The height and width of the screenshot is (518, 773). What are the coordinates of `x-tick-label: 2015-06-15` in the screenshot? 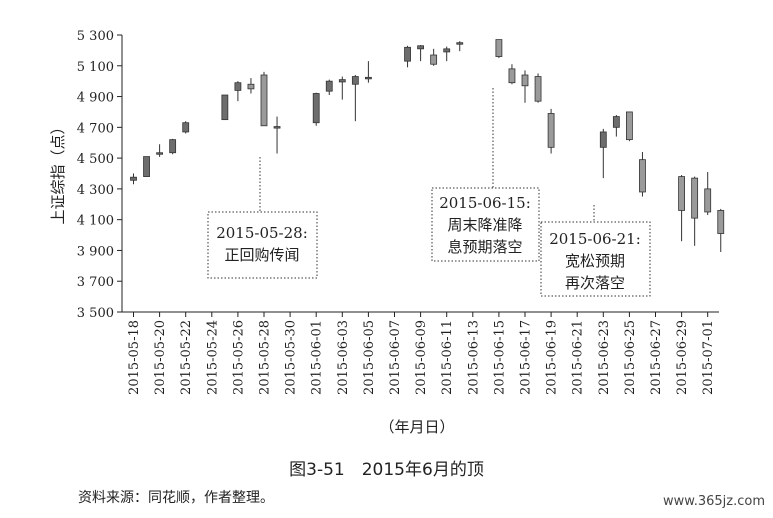 It's located at (499, 357).